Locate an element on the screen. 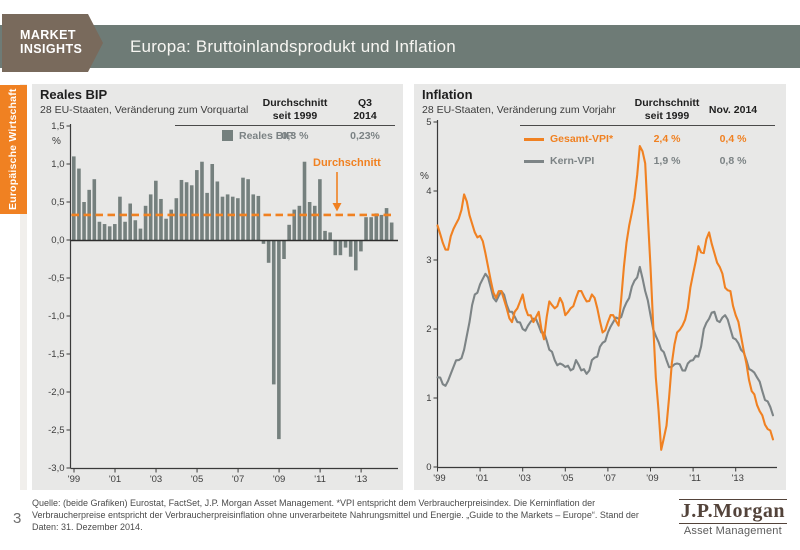 This screenshot has height=550, width=800. gdp-x-axis-ticks: '99 '01 '03 '05 '07 '09 '11 '13 is located at coordinates (217, 476).